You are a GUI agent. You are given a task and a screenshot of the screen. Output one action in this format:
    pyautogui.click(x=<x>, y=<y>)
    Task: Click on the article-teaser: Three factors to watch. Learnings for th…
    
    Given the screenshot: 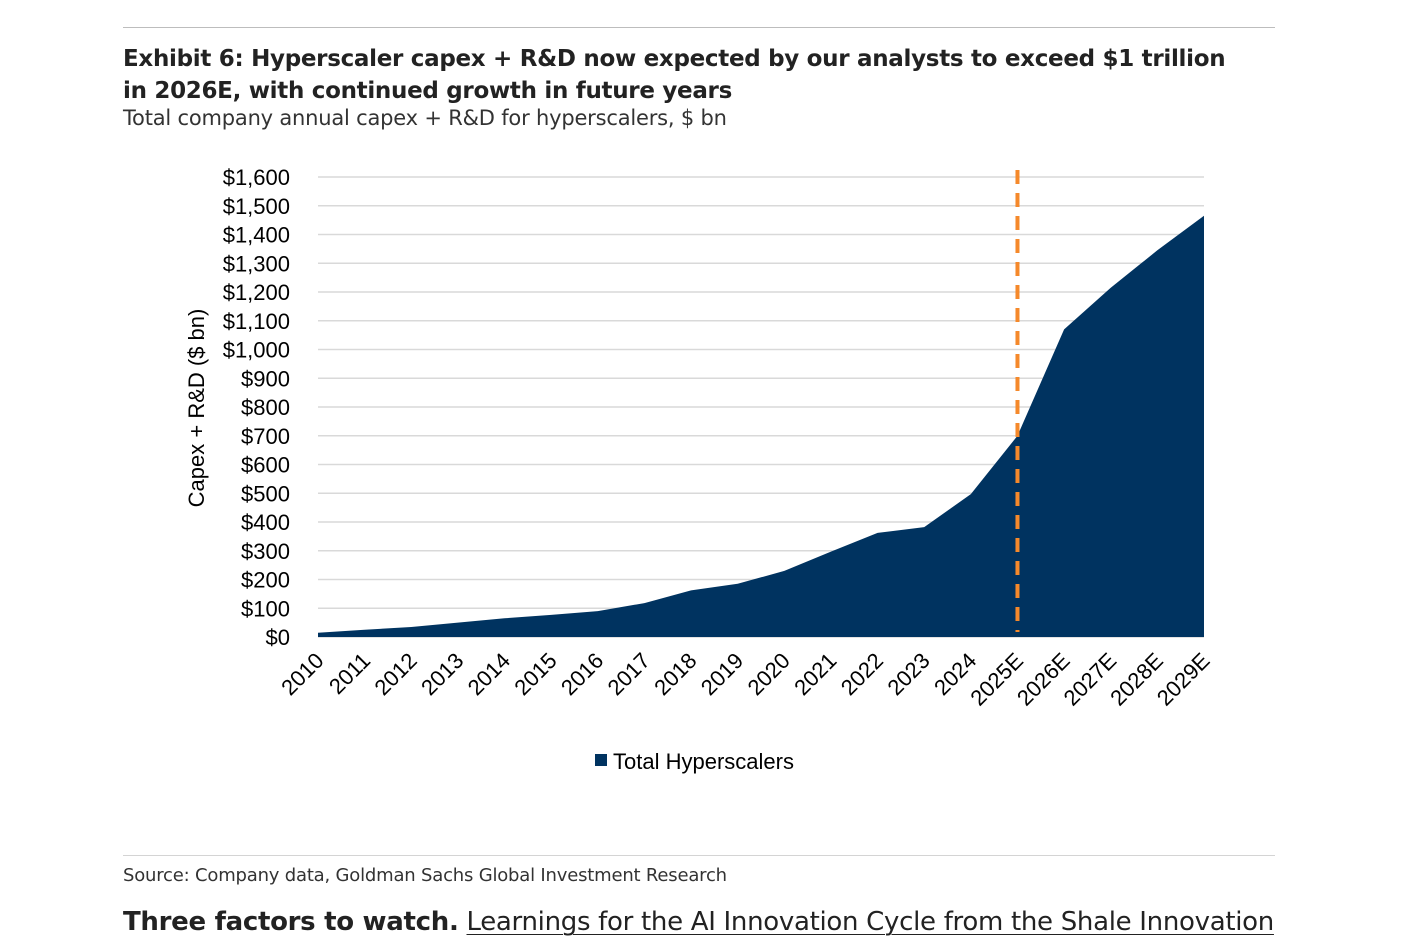 What is the action you would take?
    pyautogui.click(x=698, y=922)
    